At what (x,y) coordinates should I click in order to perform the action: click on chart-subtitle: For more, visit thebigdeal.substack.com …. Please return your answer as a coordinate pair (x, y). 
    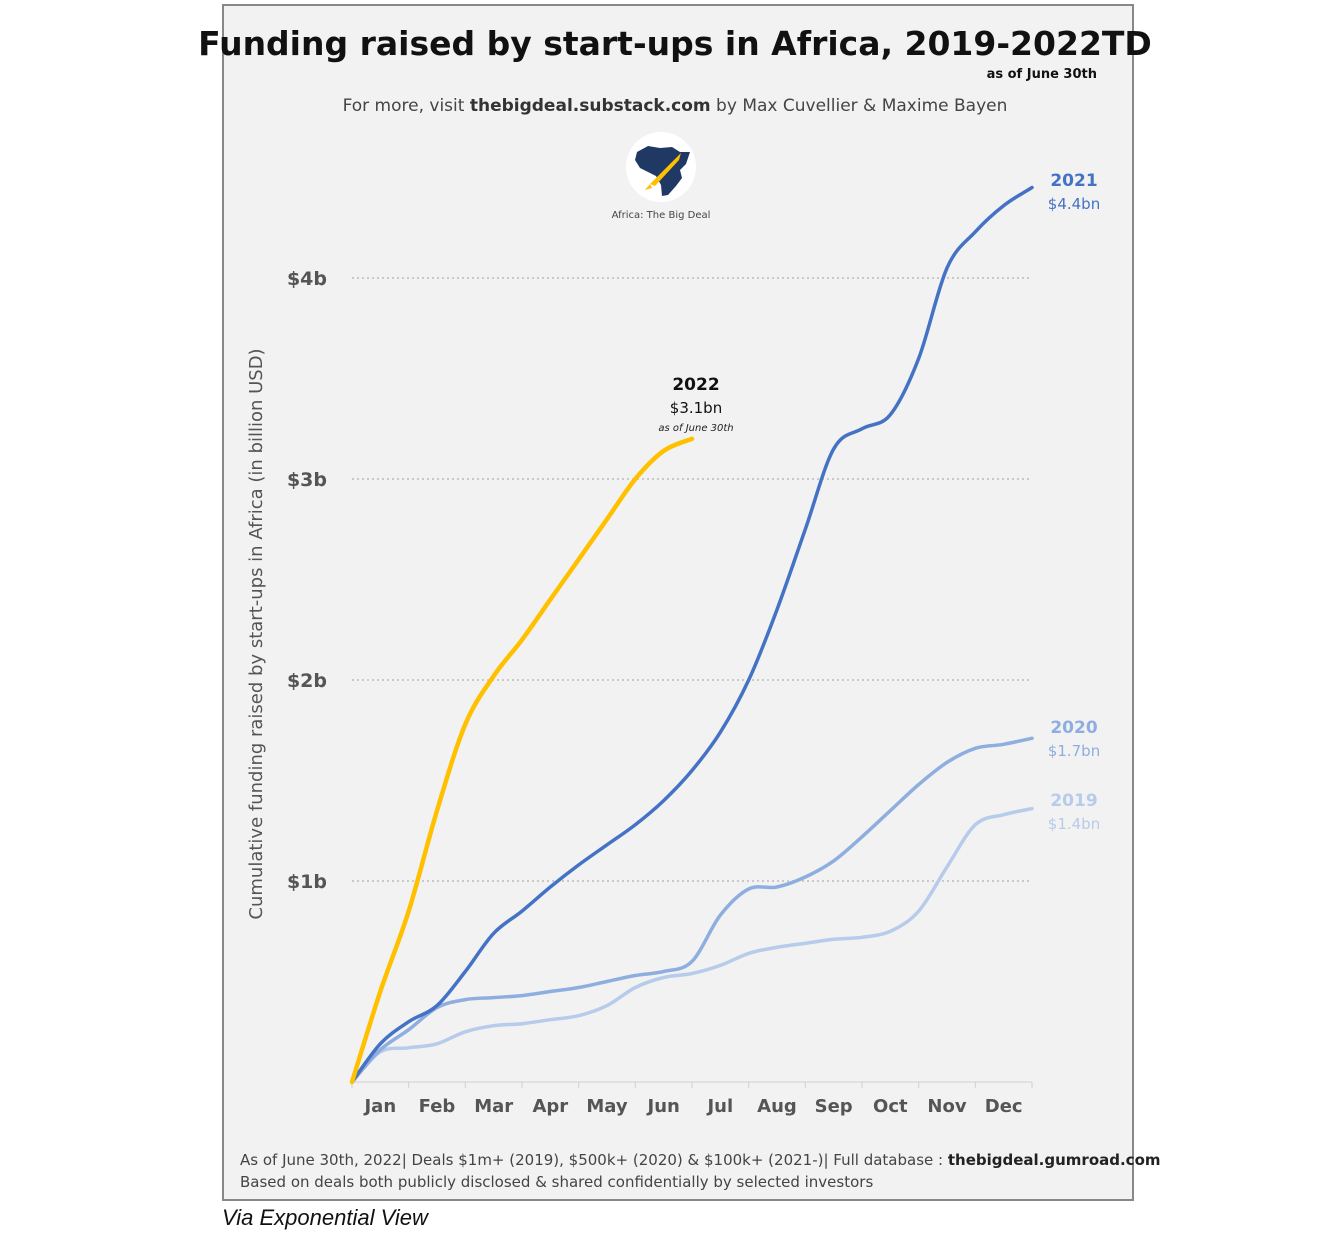
    Looking at the image, I should click on (675, 106).